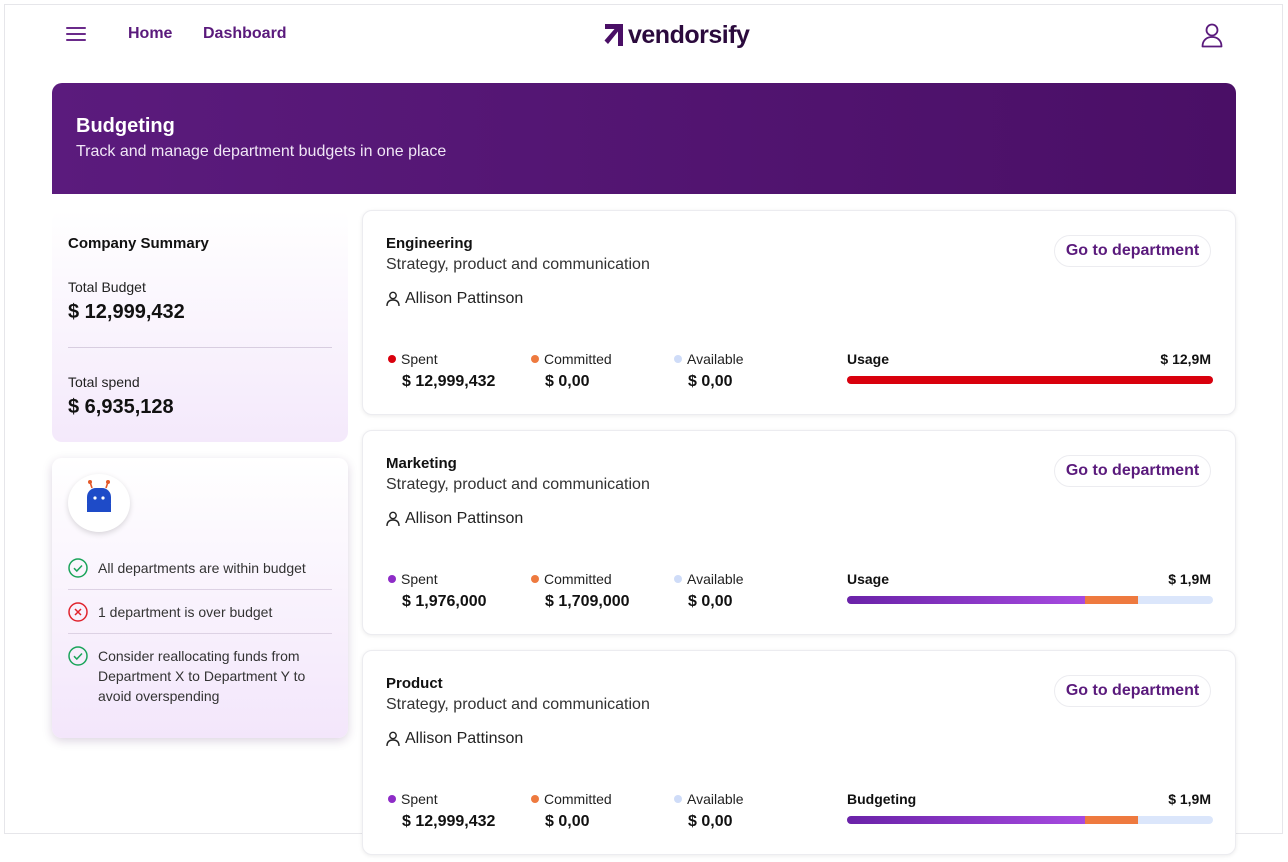 Image resolution: width=1288 pixels, height=862 pixels. What do you see at coordinates (882, 799) in the screenshot?
I see `usage-label: Budgeting` at bounding box center [882, 799].